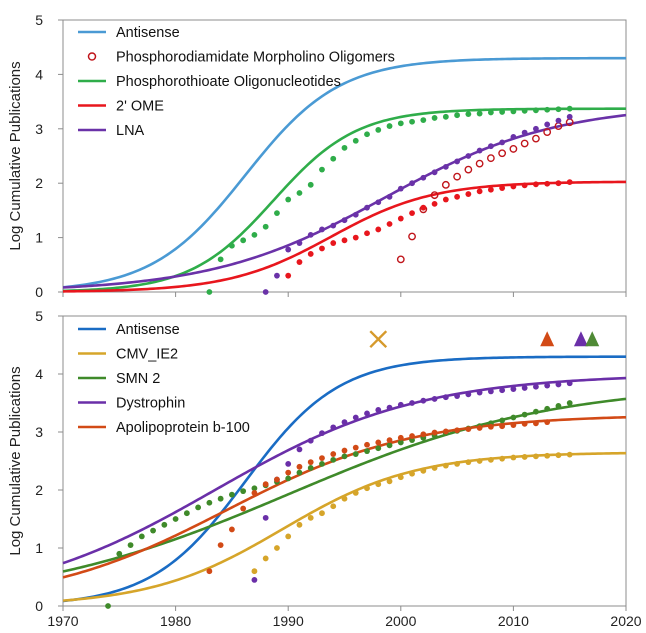 The width and height of the screenshot is (646, 633). I want to click on x-marker, so click(378, 339).